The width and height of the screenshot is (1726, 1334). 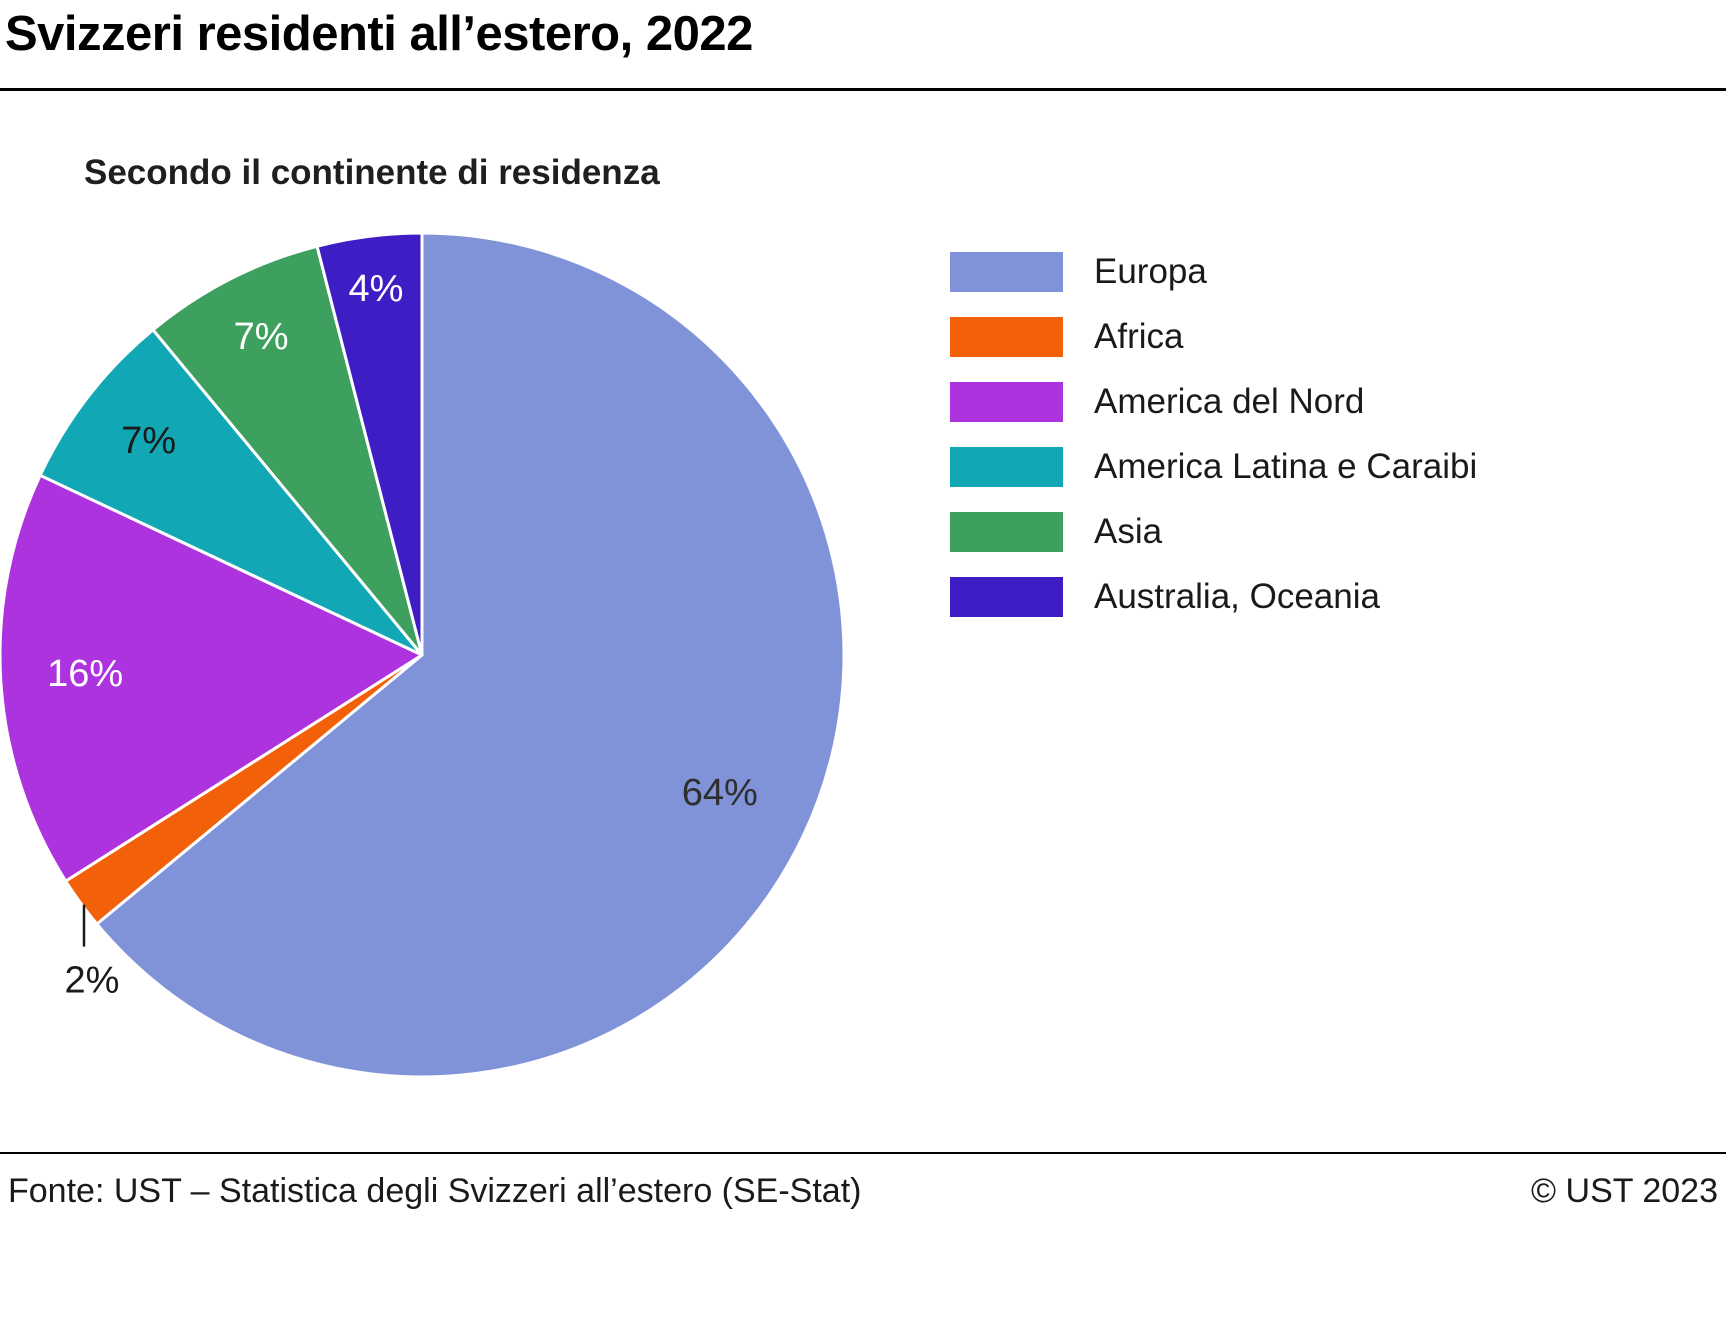 I want to click on pie-label-asia: 7%, so click(x=261, y=337).